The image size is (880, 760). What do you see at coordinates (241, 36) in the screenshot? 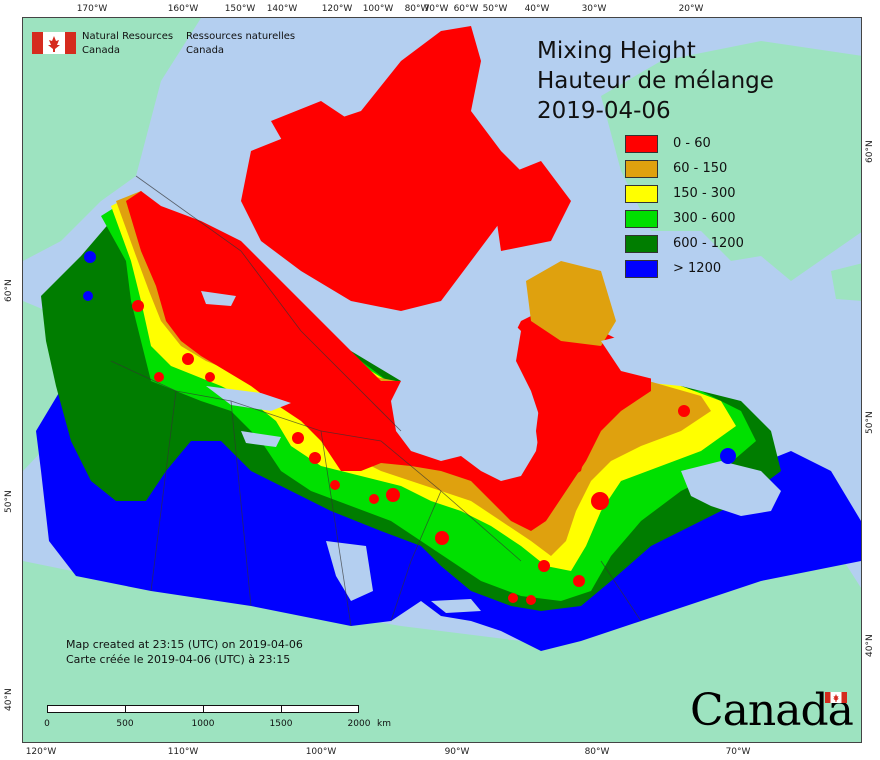
I see `agency-fr-line1: Ressources naturelles` at bounding box center [241, 36].